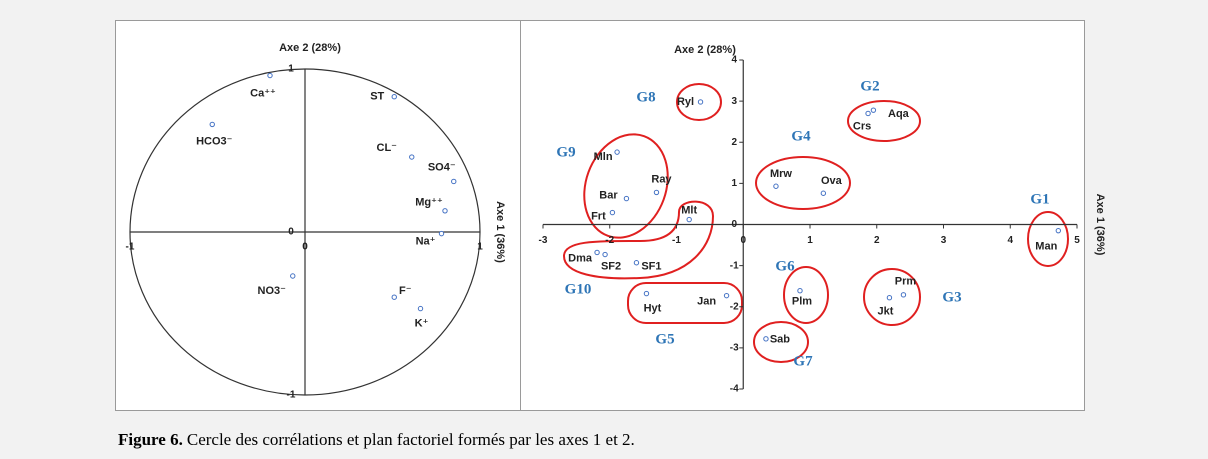 The image size is (1208, 459). What do you see at coordinates (734, 306) in the screenshot?
I see `y-tick-label: -2` at bounding box center [734, 306].